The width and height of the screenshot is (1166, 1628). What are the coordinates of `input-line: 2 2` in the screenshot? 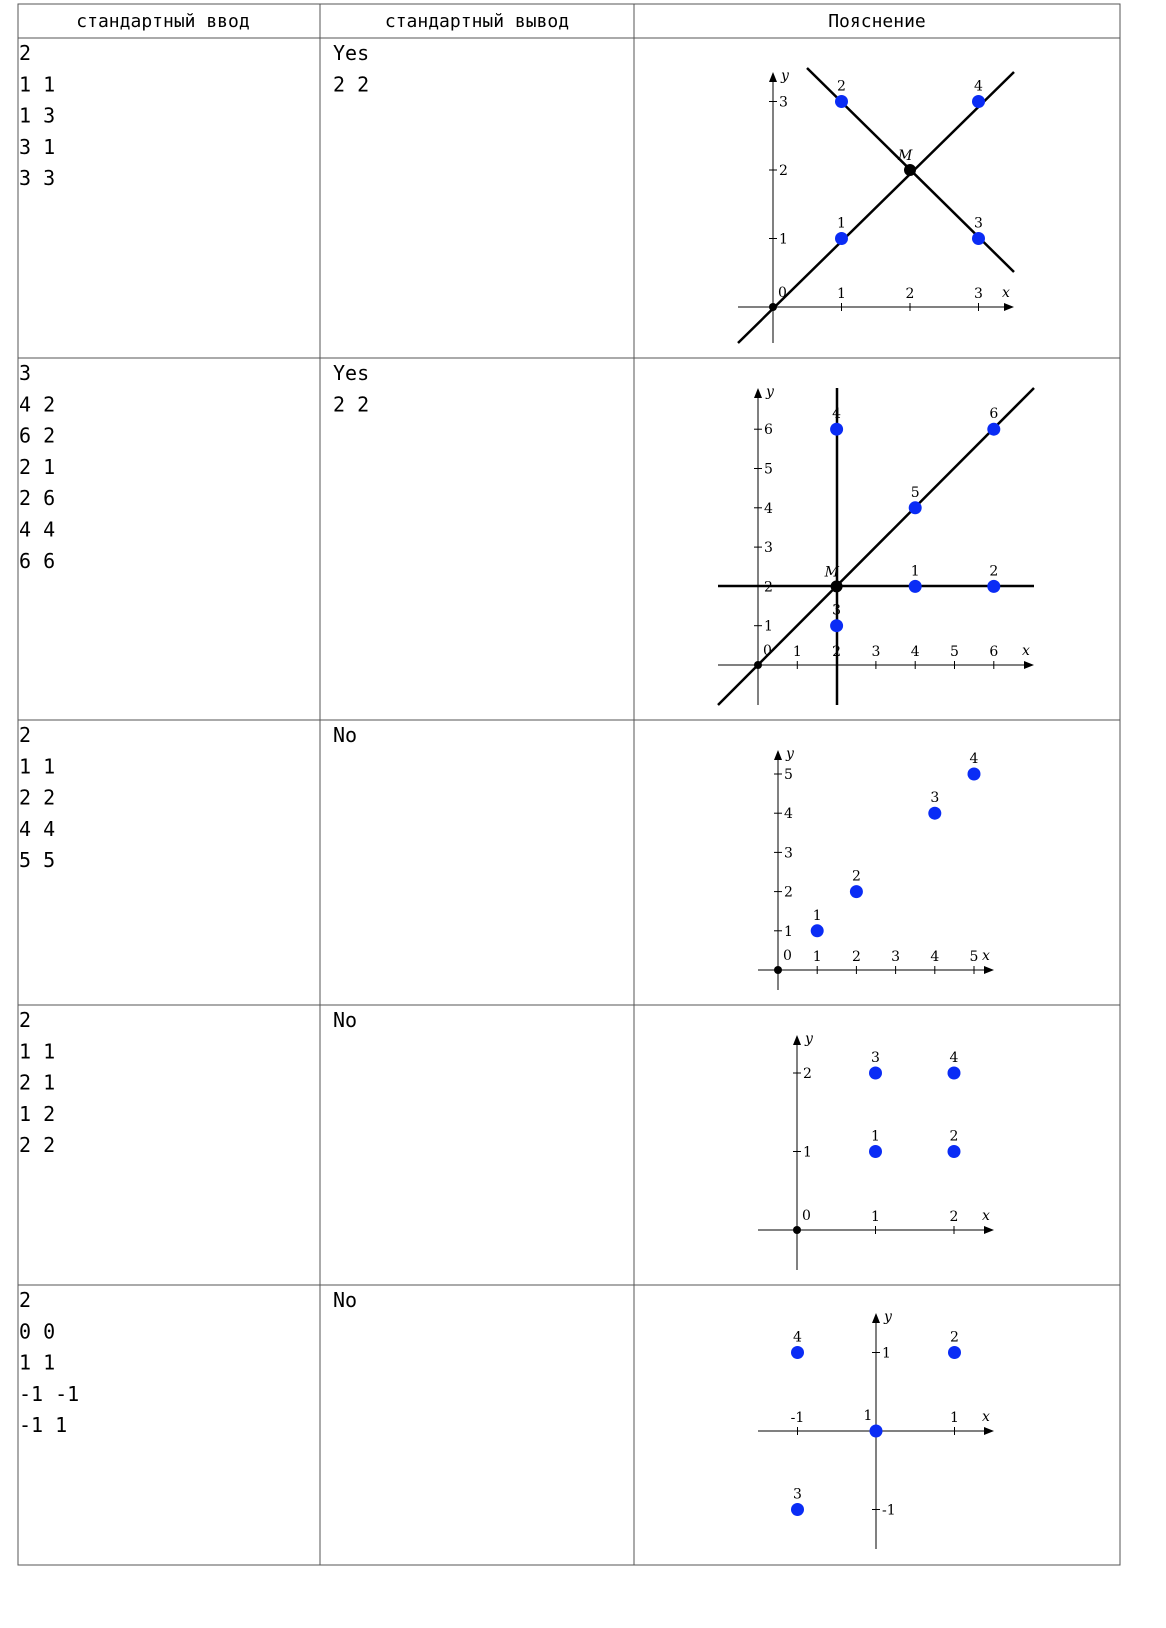 It's located at (37, 798).